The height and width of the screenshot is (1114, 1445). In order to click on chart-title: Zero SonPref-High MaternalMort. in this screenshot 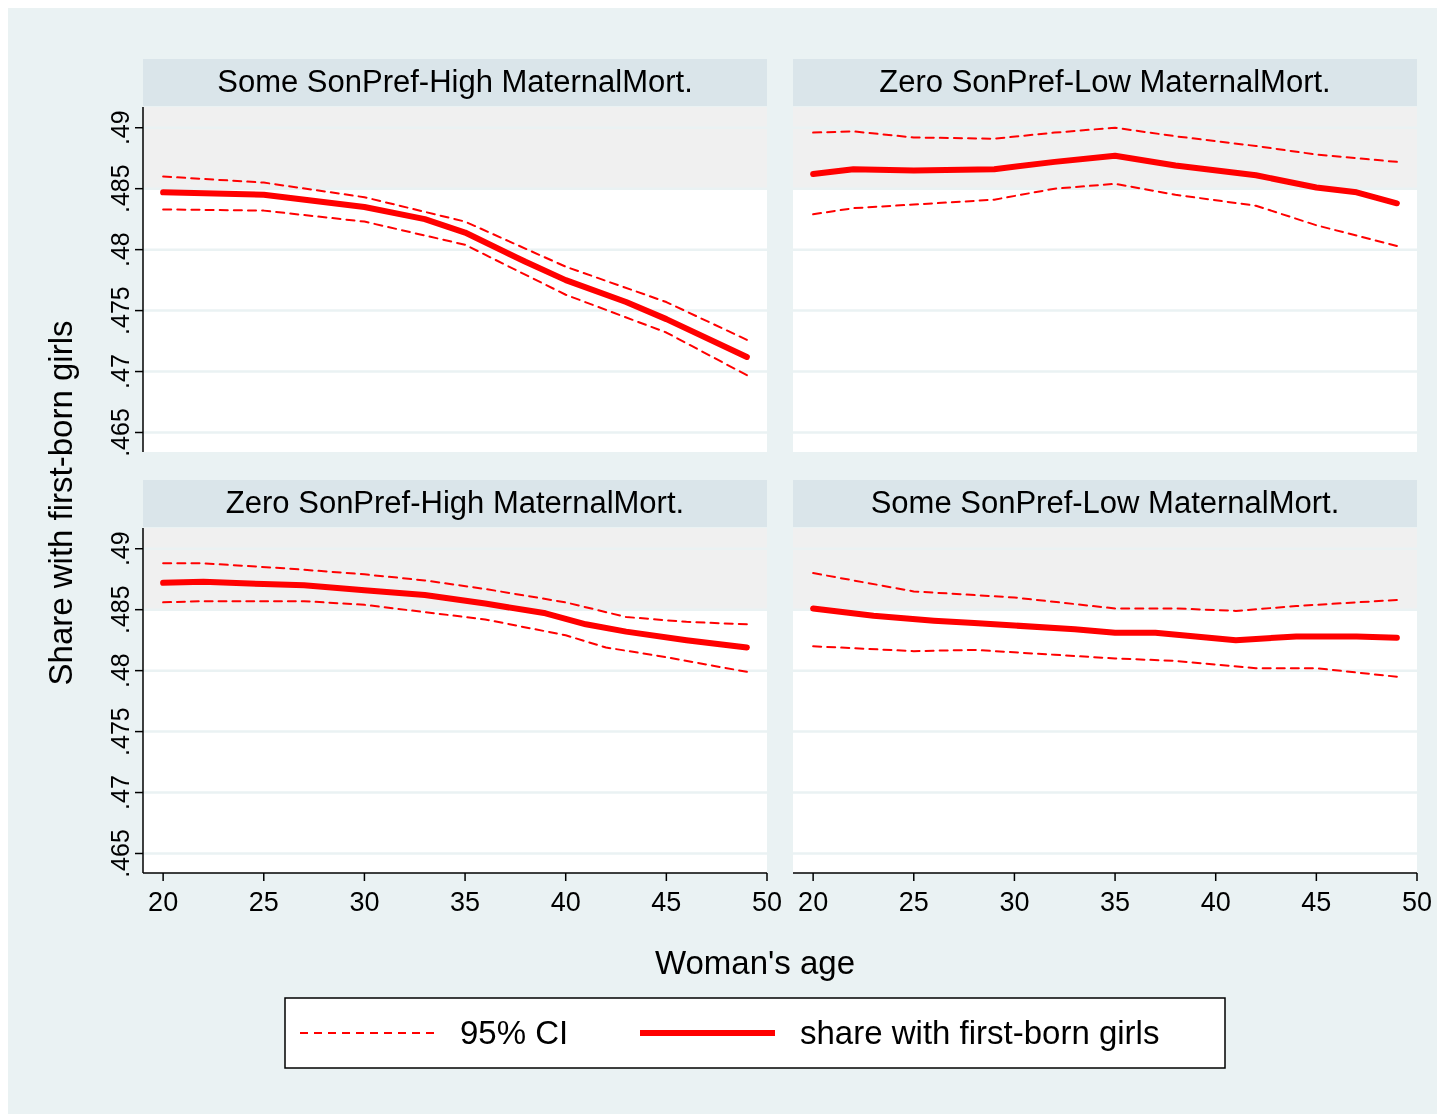, I will do `click(455, 502)`.